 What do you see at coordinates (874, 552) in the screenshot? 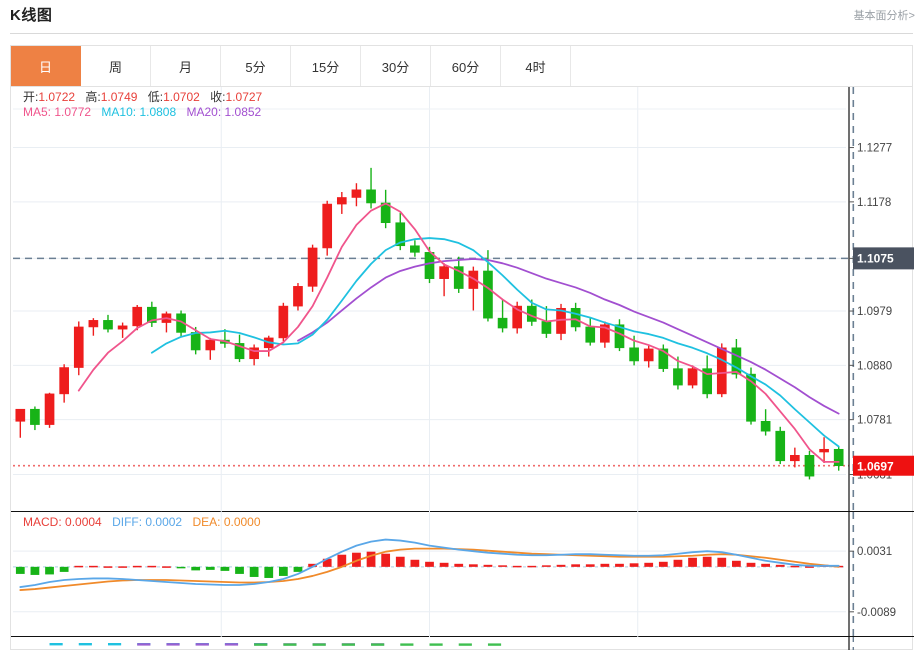
I see `macd-tick-label-0: 0.0031` at bounding box center [874, 552].